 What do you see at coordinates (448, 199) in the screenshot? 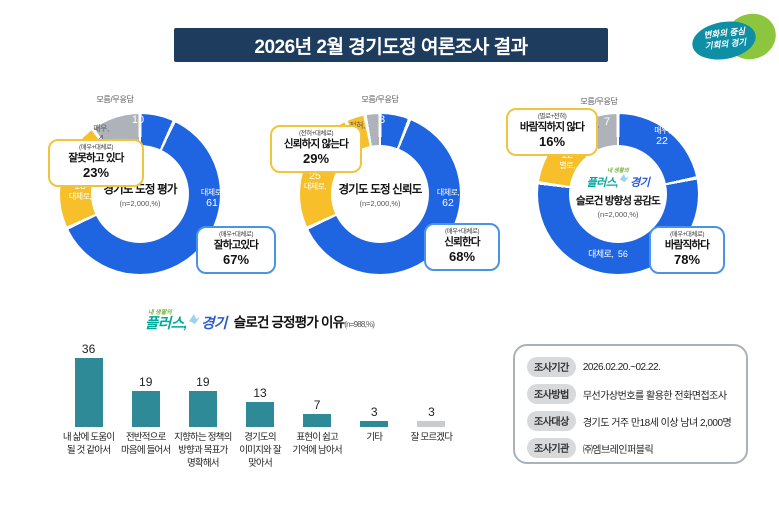
I see `slice-label-somewhat-positive: 대체로, 62` at bounding box center [448, 199].